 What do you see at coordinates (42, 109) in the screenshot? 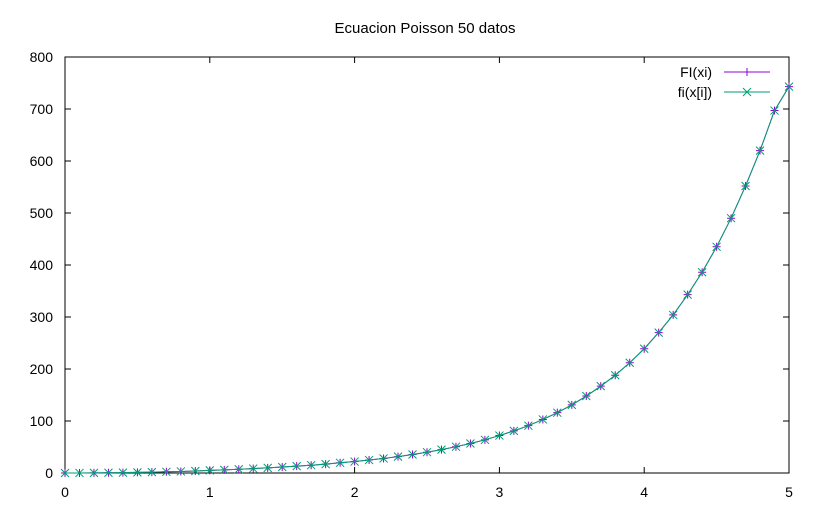
I see `y-tick-label: 700` at bounding box center [42, 109].